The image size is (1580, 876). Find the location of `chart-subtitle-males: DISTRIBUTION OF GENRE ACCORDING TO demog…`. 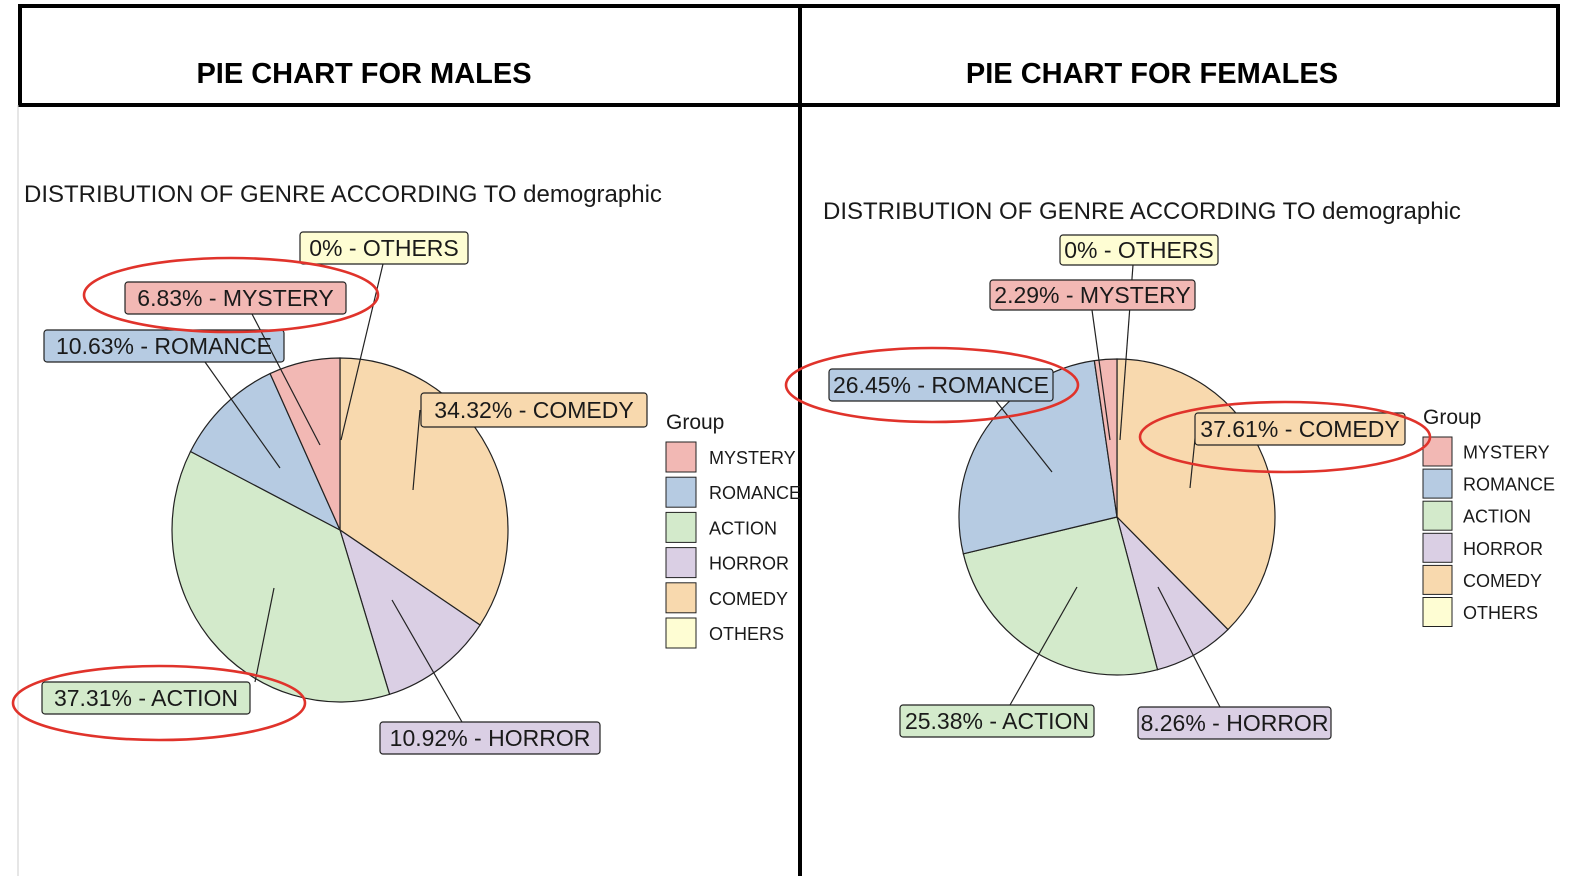

chart-subtitle-males: DISTRIBUTION OF GENRE ACCORDING TO demog… is located at coordinates (343, 194).